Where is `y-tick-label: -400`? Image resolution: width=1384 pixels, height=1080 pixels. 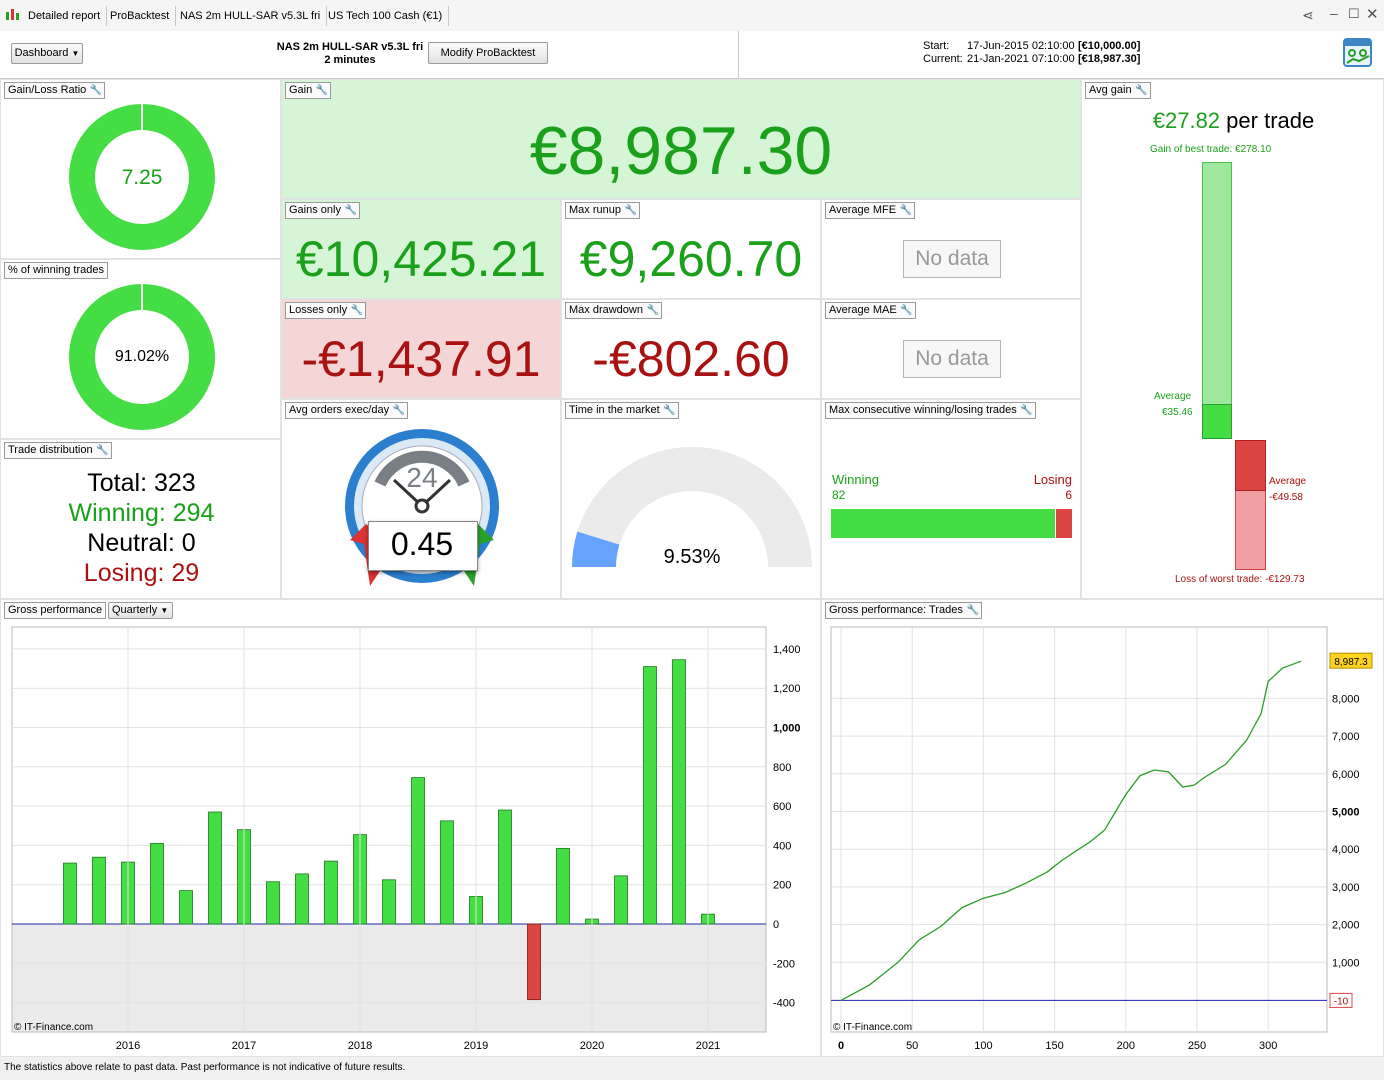 y-tick-label: -400 is located at coordinates (784, 1004).